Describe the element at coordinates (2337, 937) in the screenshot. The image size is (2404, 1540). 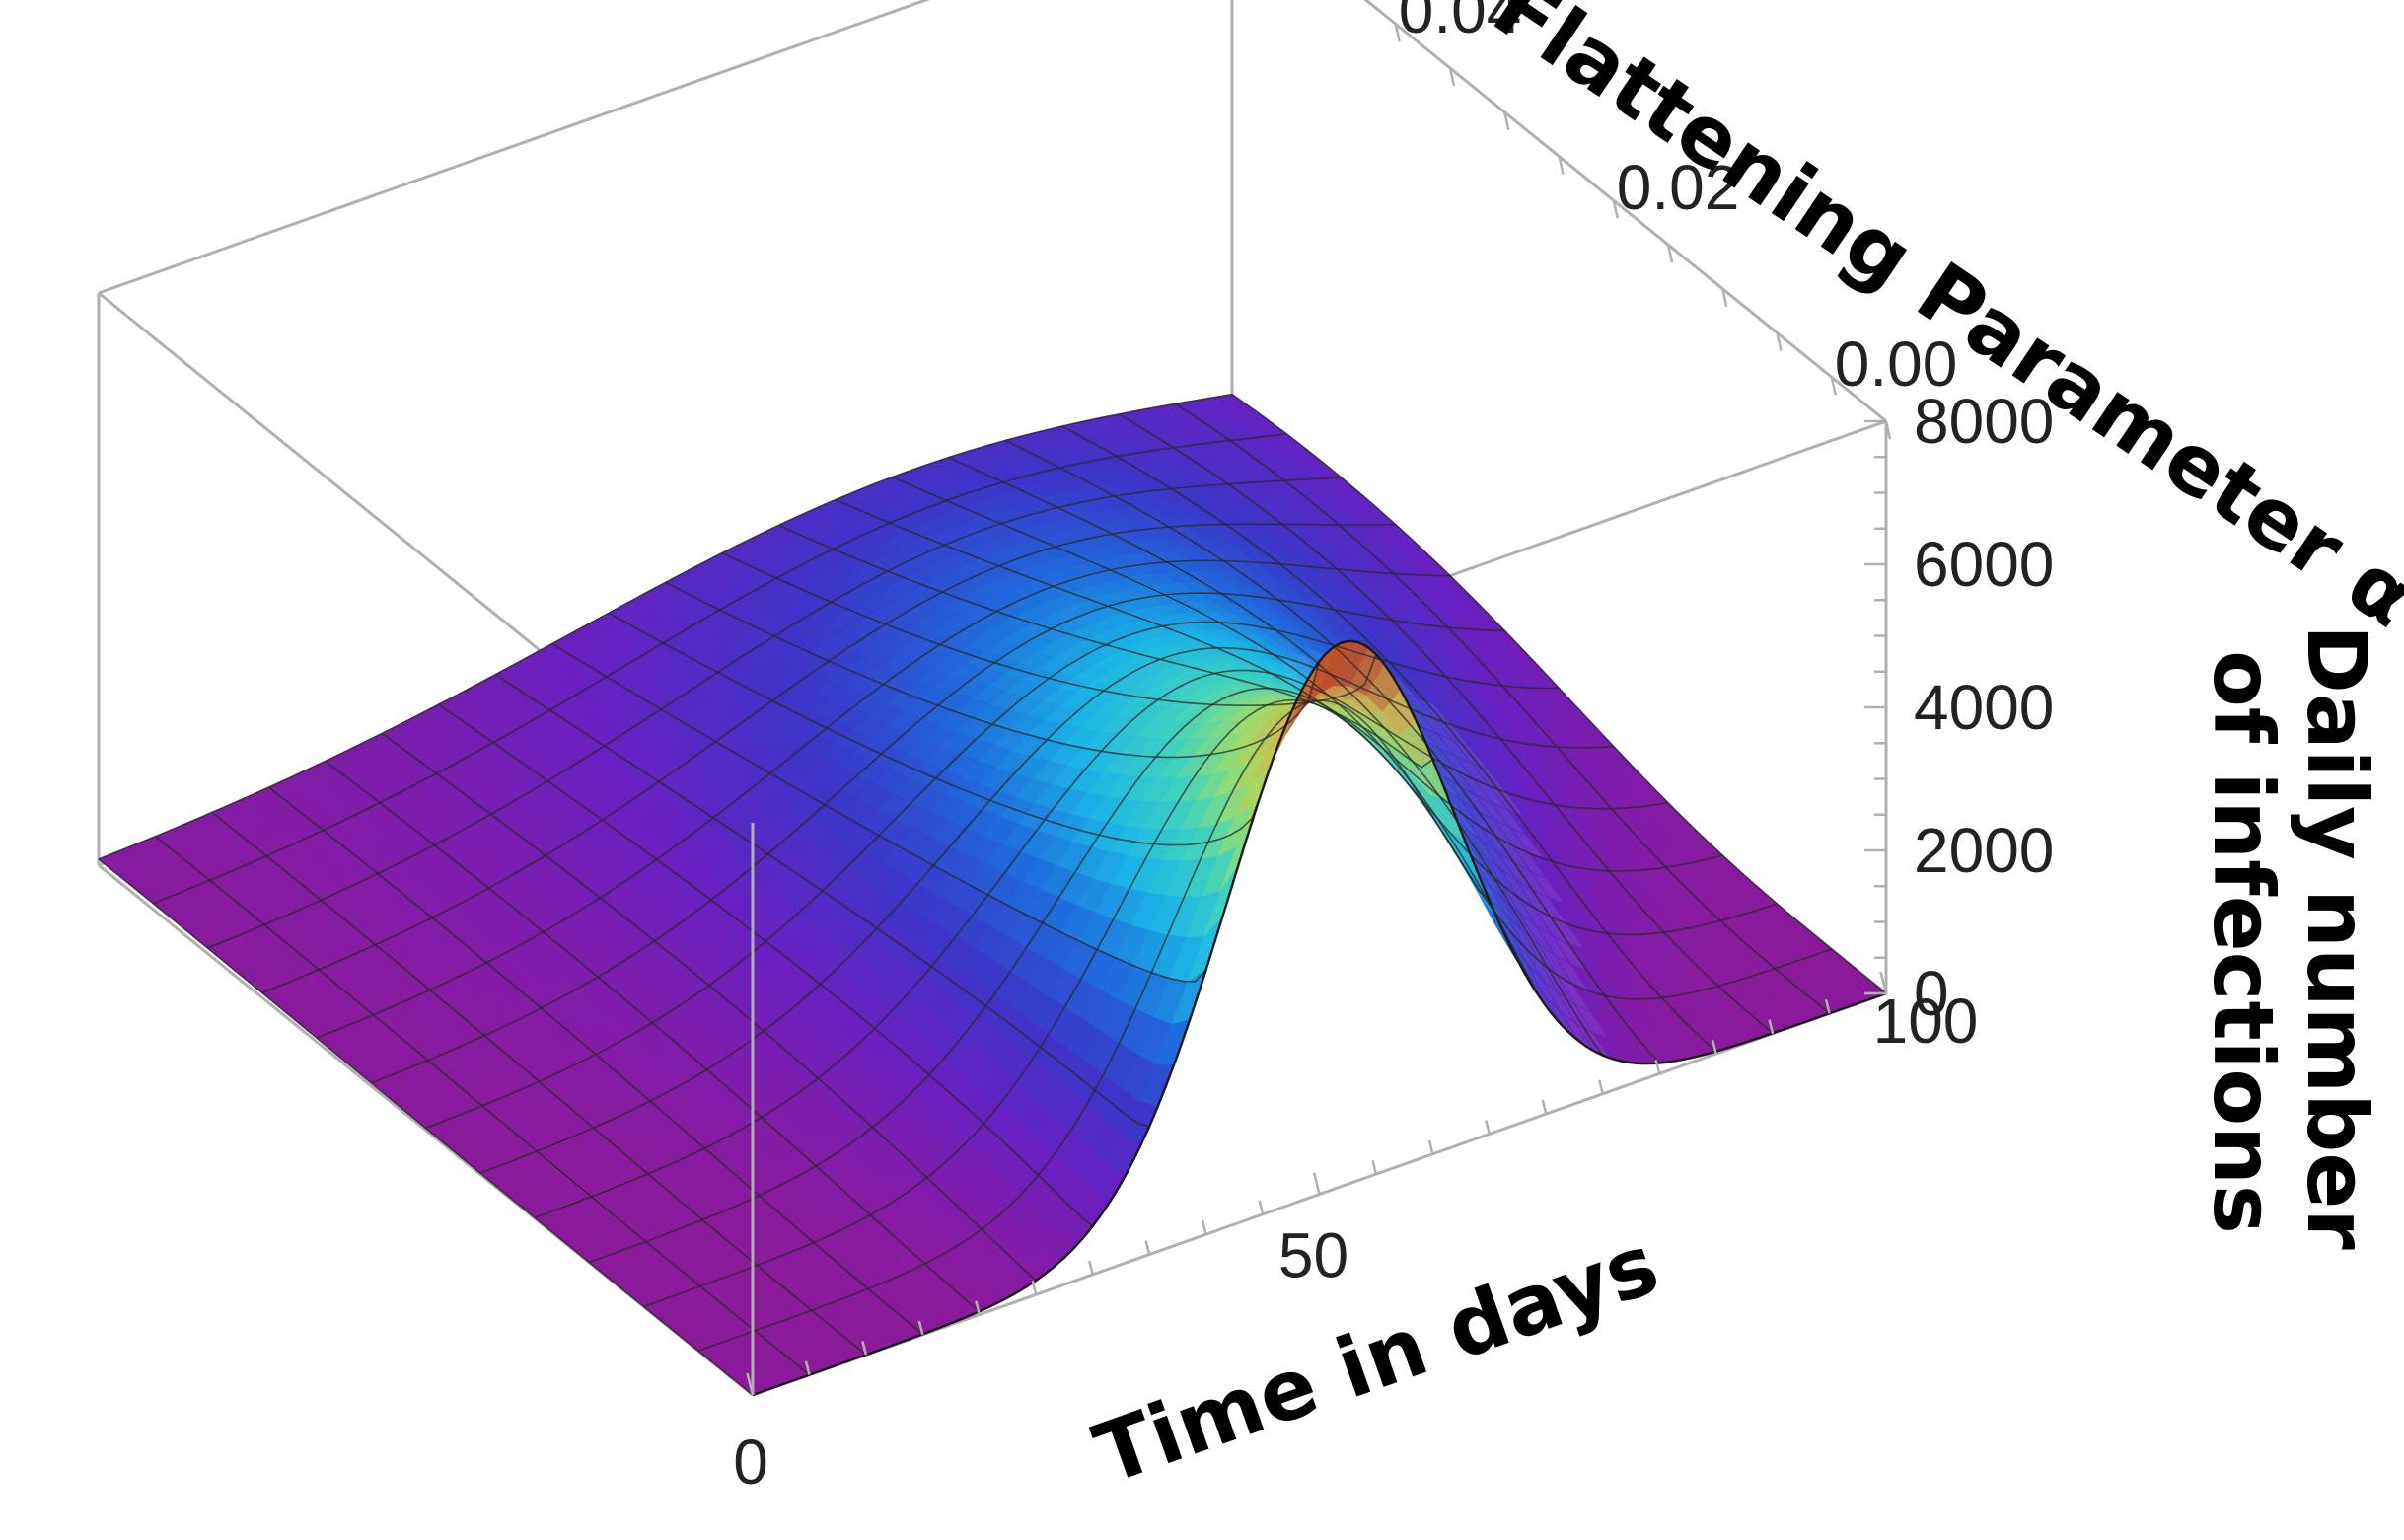
I see `z-axis-title-line1: Daily number` at that location.